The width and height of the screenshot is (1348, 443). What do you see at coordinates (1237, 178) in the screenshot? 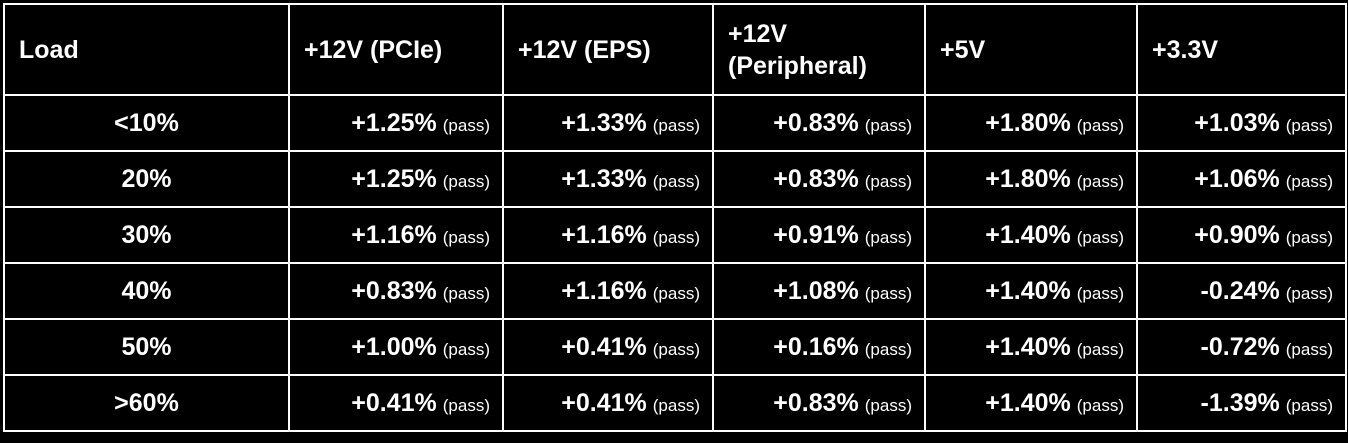
I see `regulation-value: +1.06%` at bounding box center [1237, 178].